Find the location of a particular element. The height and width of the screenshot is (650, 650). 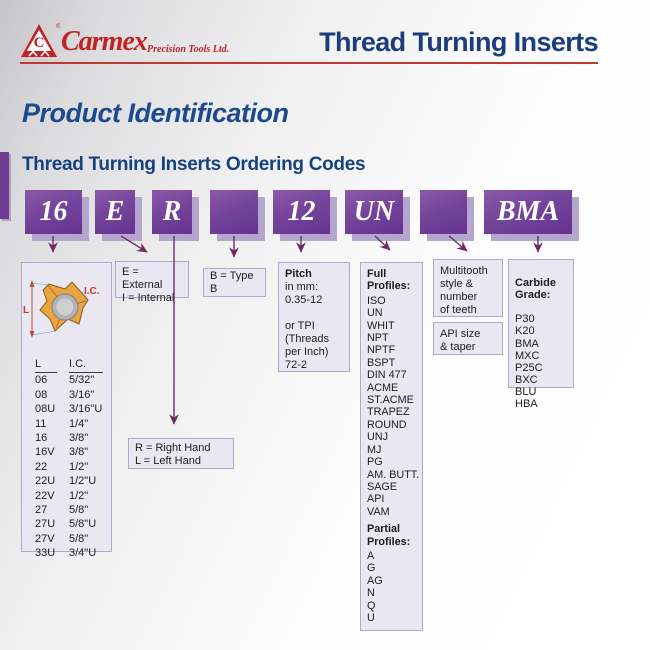

profile-item: UN is located at coordinates (375, 313).